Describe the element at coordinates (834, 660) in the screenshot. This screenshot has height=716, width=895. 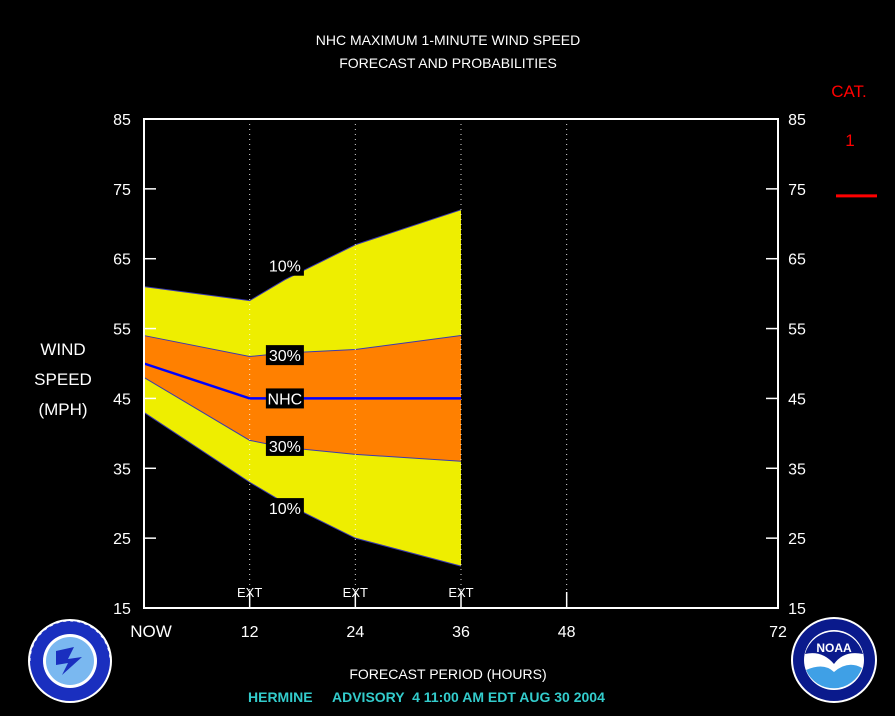
I see `noaa-logo: NOAA` at that location.